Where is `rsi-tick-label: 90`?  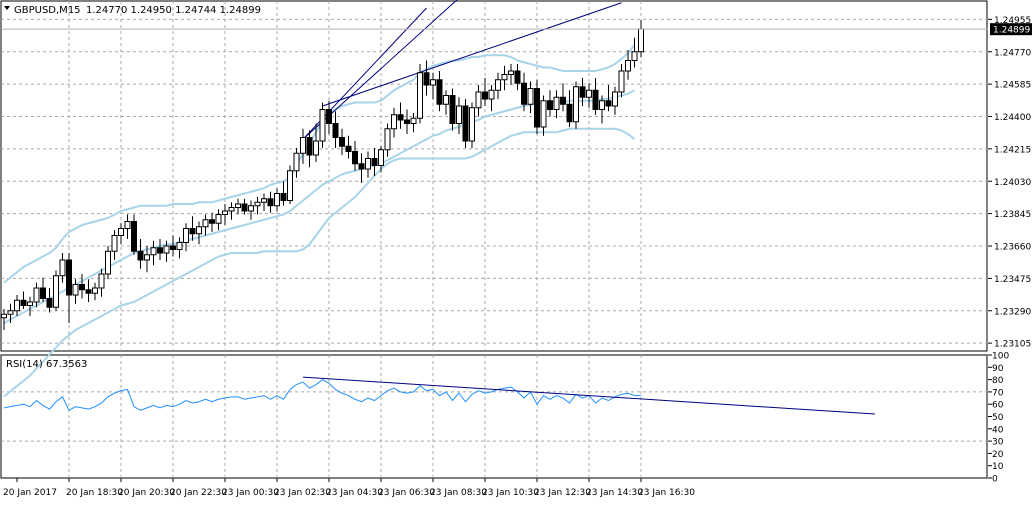 rsi-tick-label: 90 is located at coordinates (998, 369).